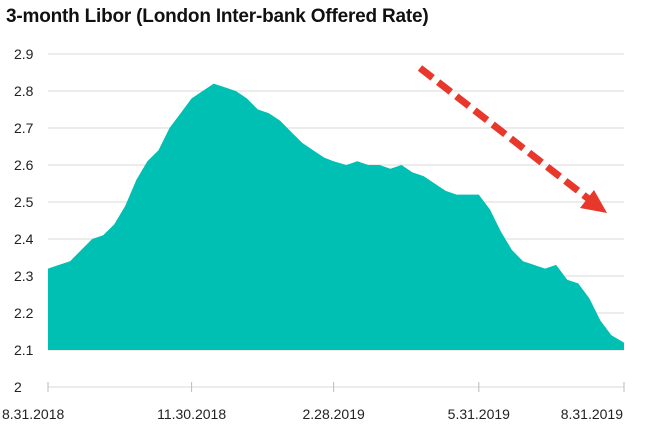 The image size is (665, 434). Describe the element at coordinates (24, 91) in the screenshot. I see `y-tick-label: 2.8` at that location.